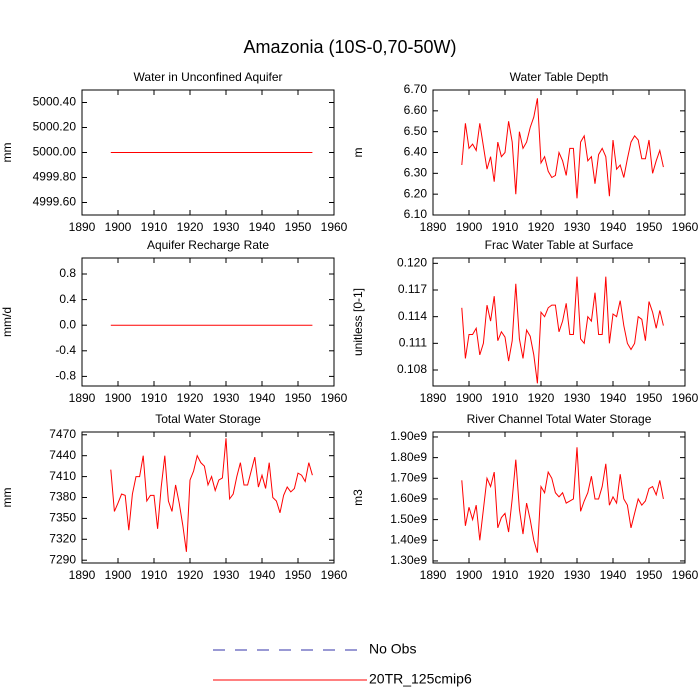  What do you see at coordinates (559, 419) in the screenshot?
I see `panel-title: River Channel Total Water Storage` at bounding box center [559, 419].